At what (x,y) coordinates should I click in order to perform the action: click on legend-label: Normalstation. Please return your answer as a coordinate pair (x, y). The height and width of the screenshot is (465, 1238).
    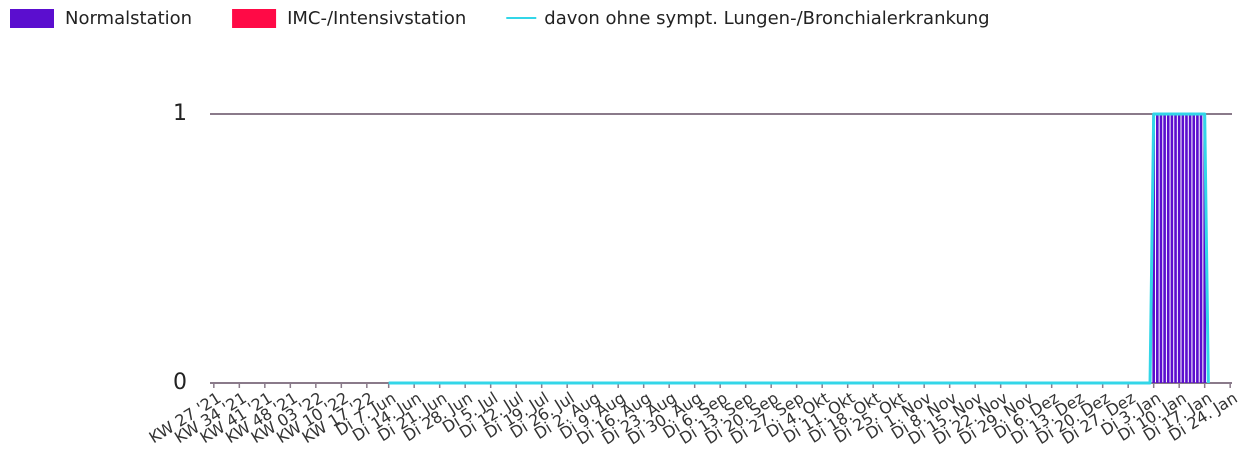
    Looking at the image, I should click on (128, 18).